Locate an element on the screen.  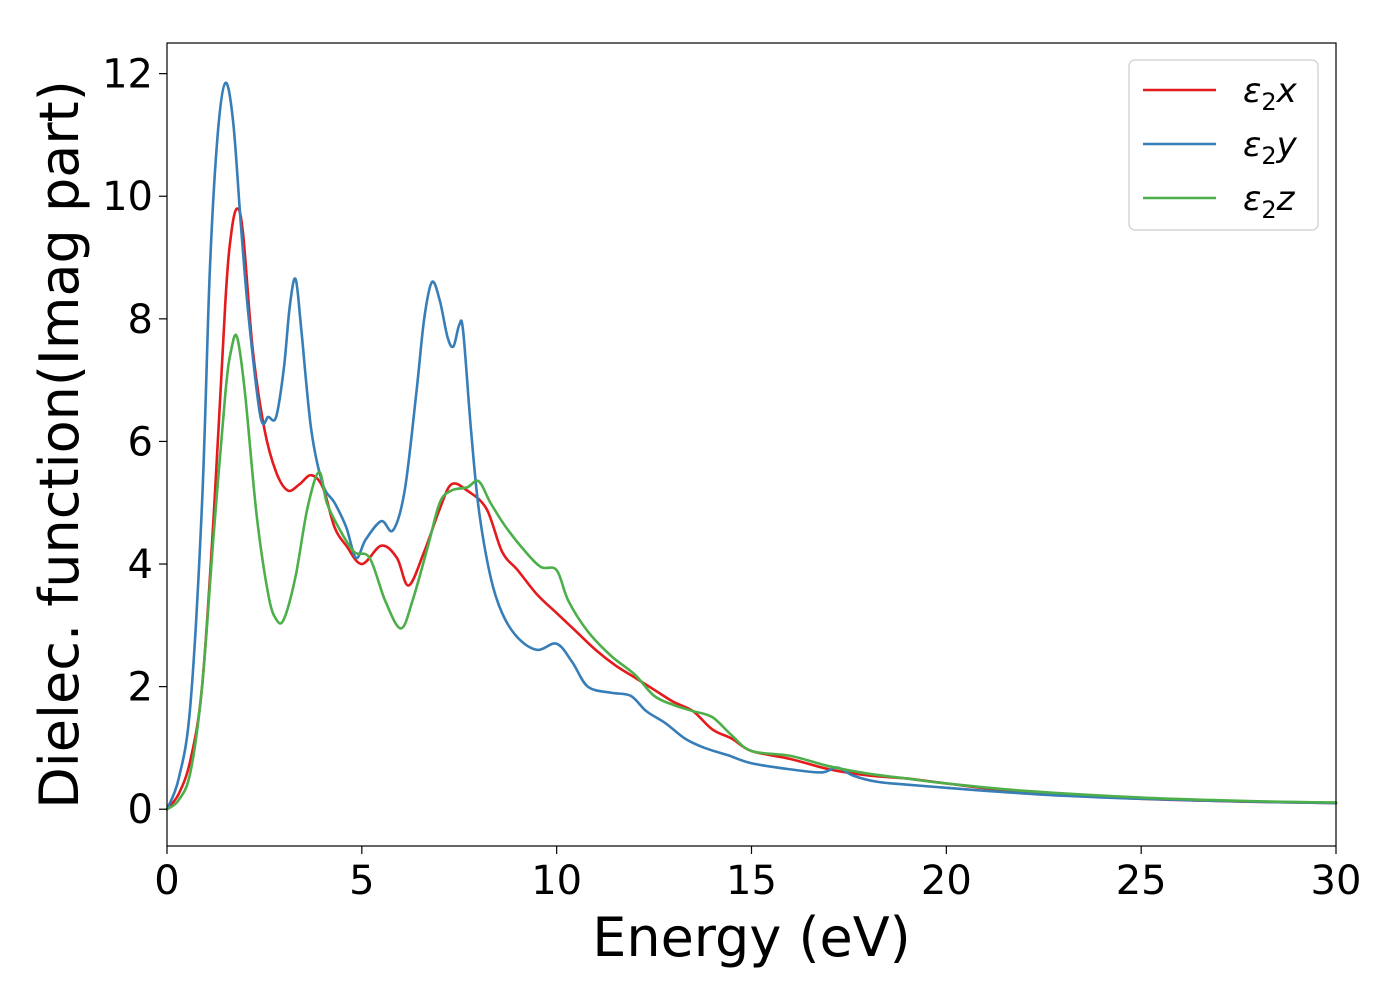
legend-label-x: ε2x is located at coordinates (1270, 93).